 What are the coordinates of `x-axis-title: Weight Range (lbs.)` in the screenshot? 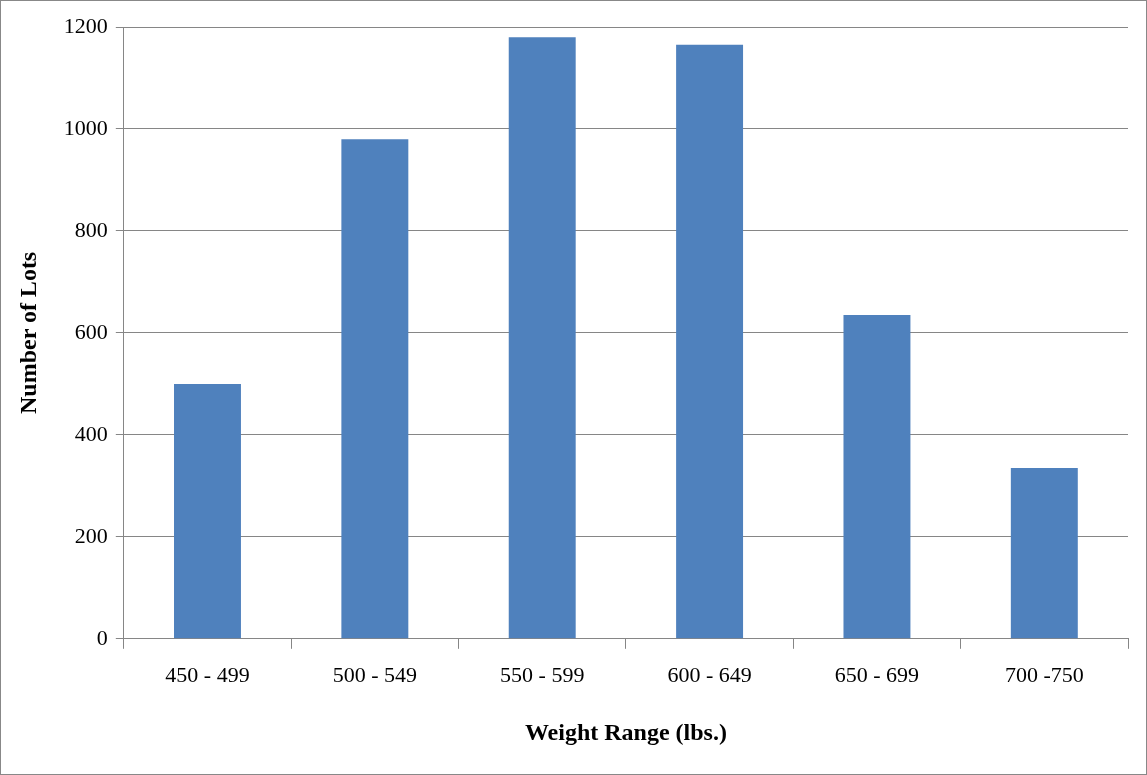 It's located at (625, 731).